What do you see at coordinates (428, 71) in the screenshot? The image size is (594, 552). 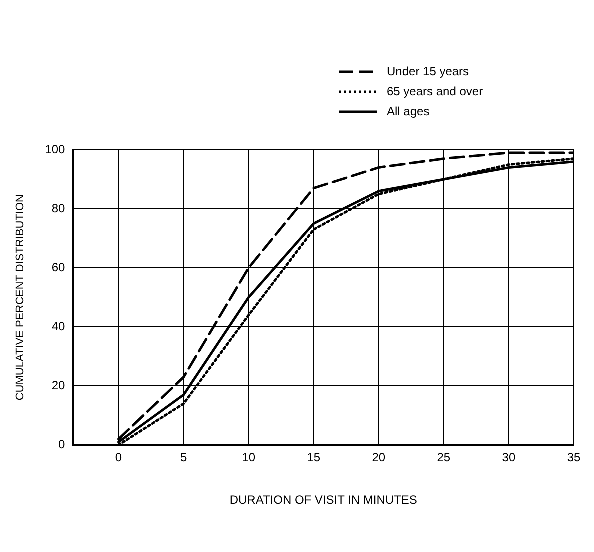 I see `legend-label: Under 15 years` at bounding box center [428, 71].